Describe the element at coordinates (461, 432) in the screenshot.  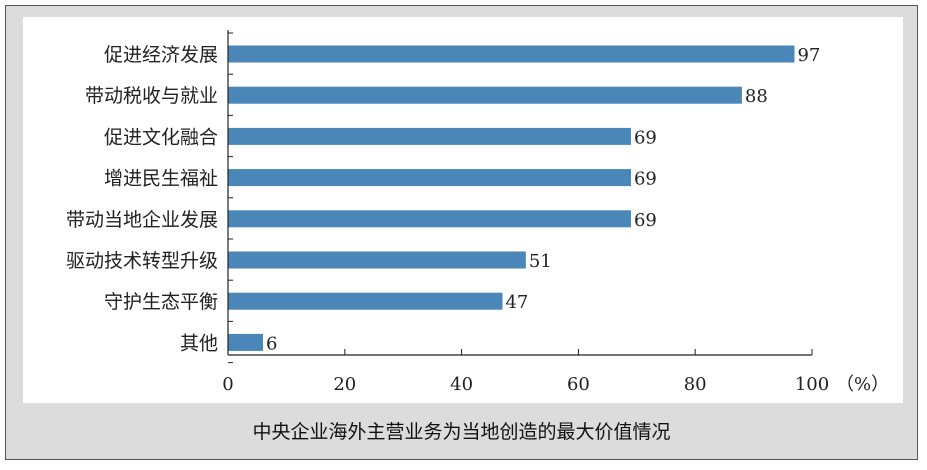
I see `figure-caption: 中央企业海外主营业务为当地创造的最大价值情况` at that location.